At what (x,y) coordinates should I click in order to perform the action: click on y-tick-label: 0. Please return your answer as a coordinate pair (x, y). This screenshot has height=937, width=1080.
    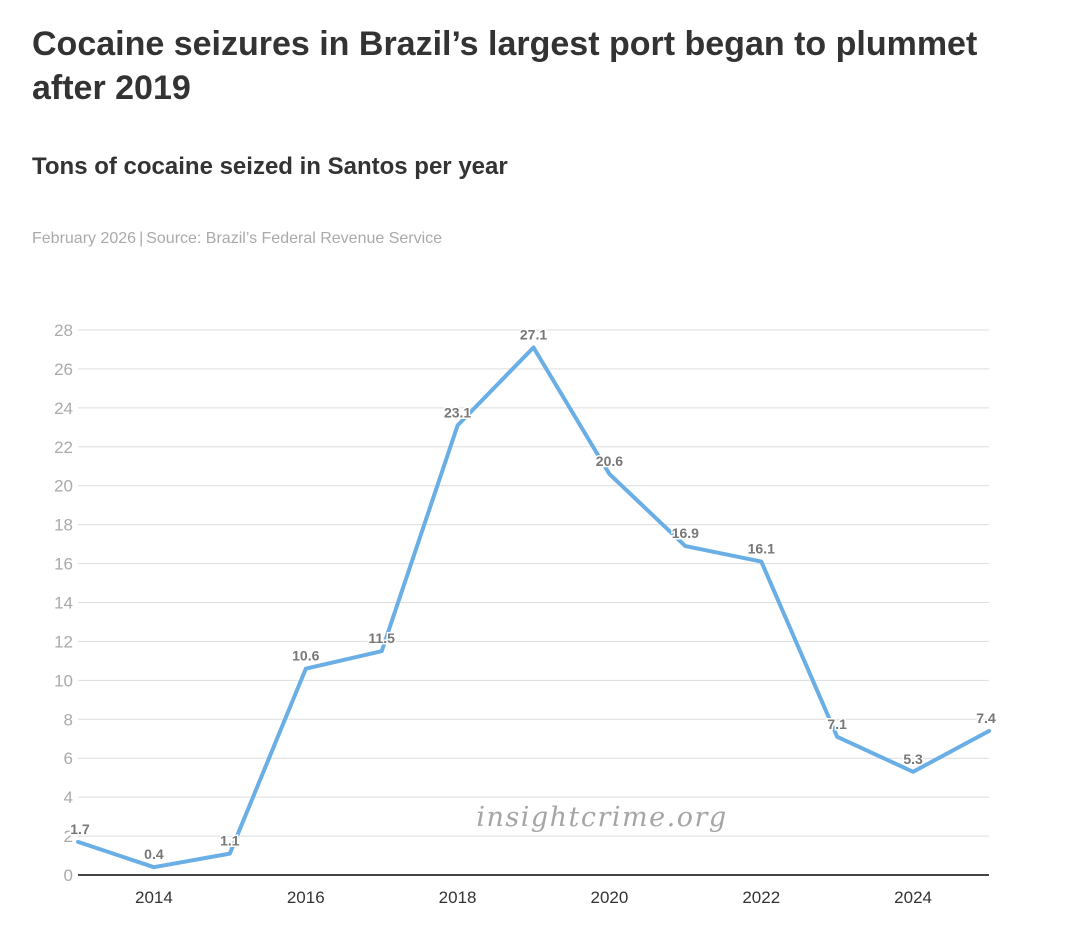
    Looking at the image, I should click on (68, 875).